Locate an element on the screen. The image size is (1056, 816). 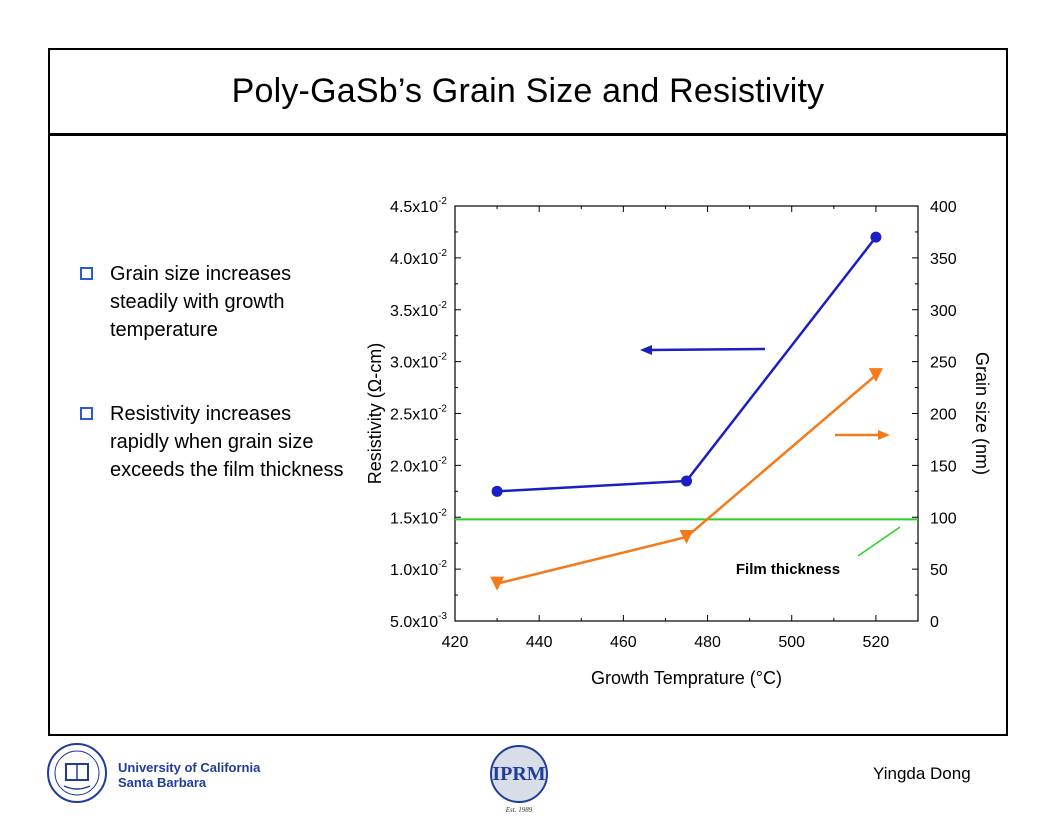
x-tick-label: 500 is located at coordinates (791, 642).